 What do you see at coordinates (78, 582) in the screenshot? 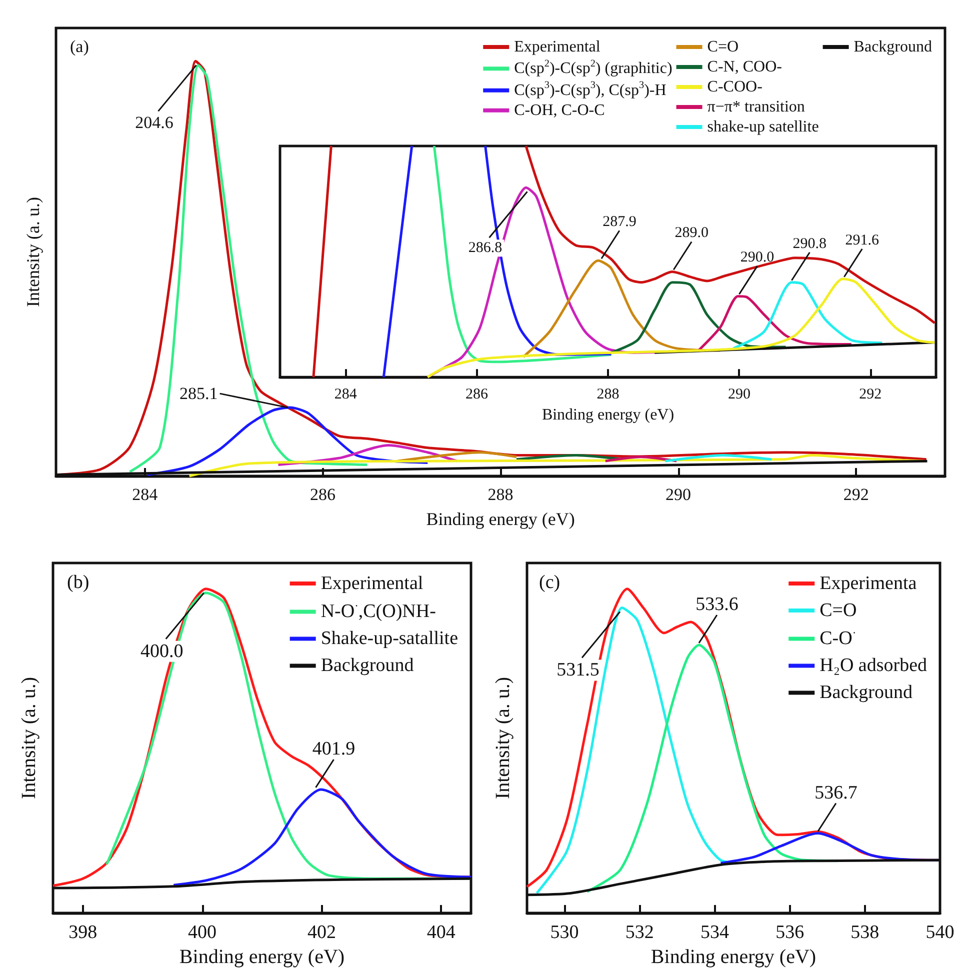
I see `annotation: (b)` at bounding box center [78, 582].